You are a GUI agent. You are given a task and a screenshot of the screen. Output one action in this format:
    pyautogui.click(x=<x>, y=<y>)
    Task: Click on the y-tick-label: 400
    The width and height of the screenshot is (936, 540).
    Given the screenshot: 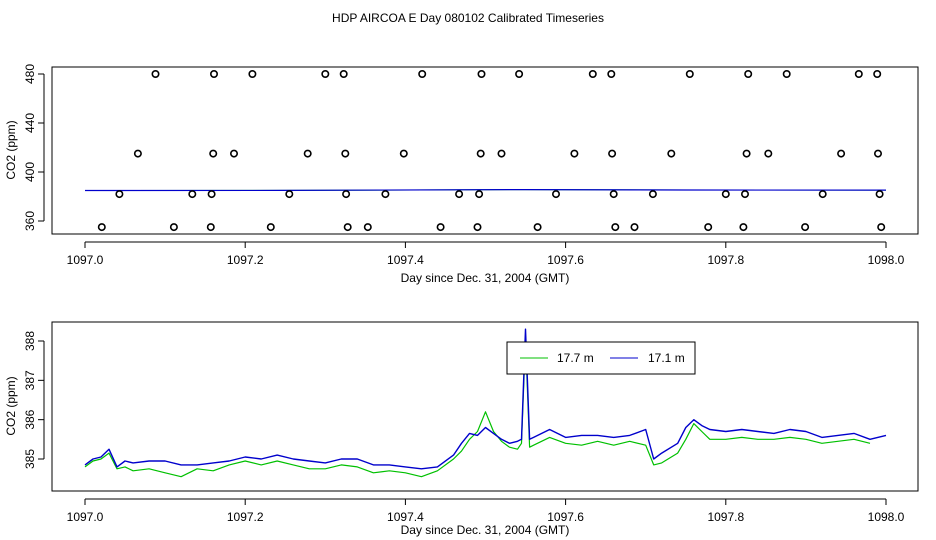 What is the action you would take?
    pyautogui.click(x=30, y=172)
    